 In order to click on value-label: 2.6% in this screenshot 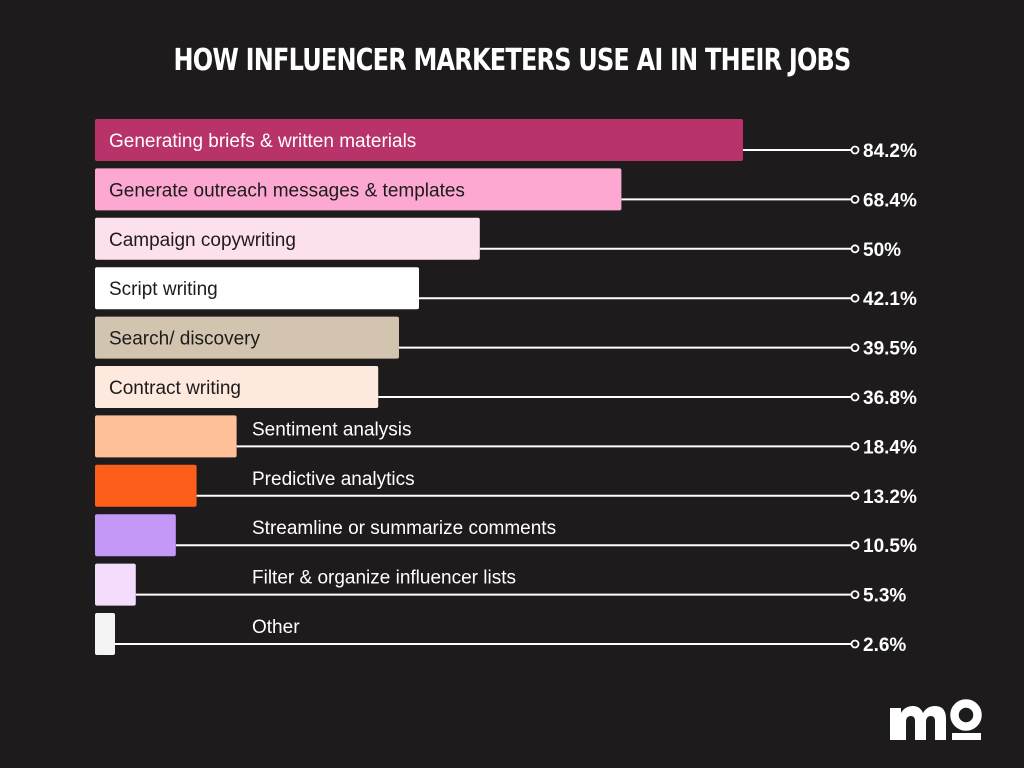, I will do `click(884, 645)`.